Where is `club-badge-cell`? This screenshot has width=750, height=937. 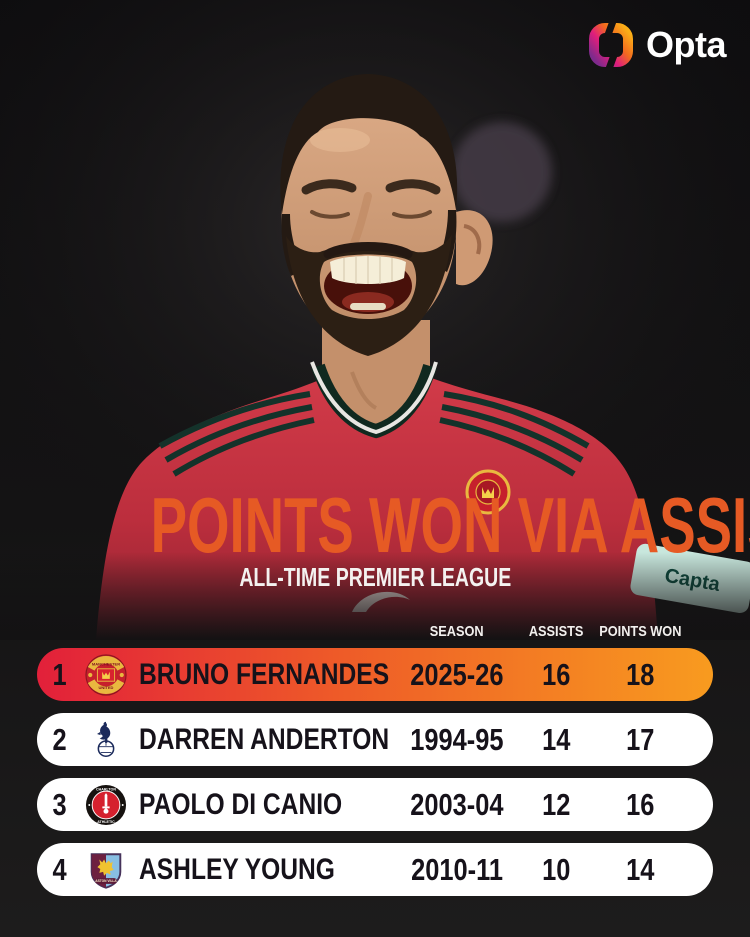 club-badge-cell is located at coordinates (106, 740).